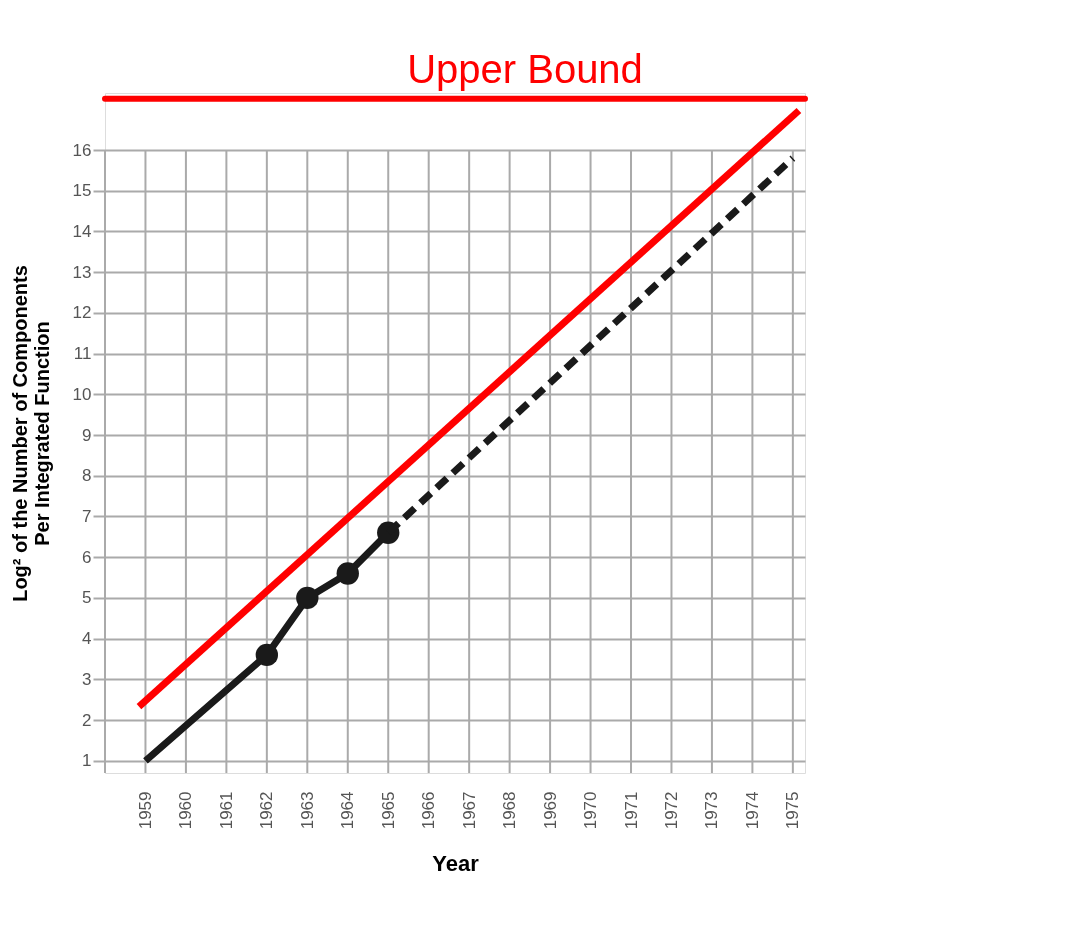  Describe the element at coordinates (87, 598) in the screenshot. I see `y-tick-label: 5` at that location.